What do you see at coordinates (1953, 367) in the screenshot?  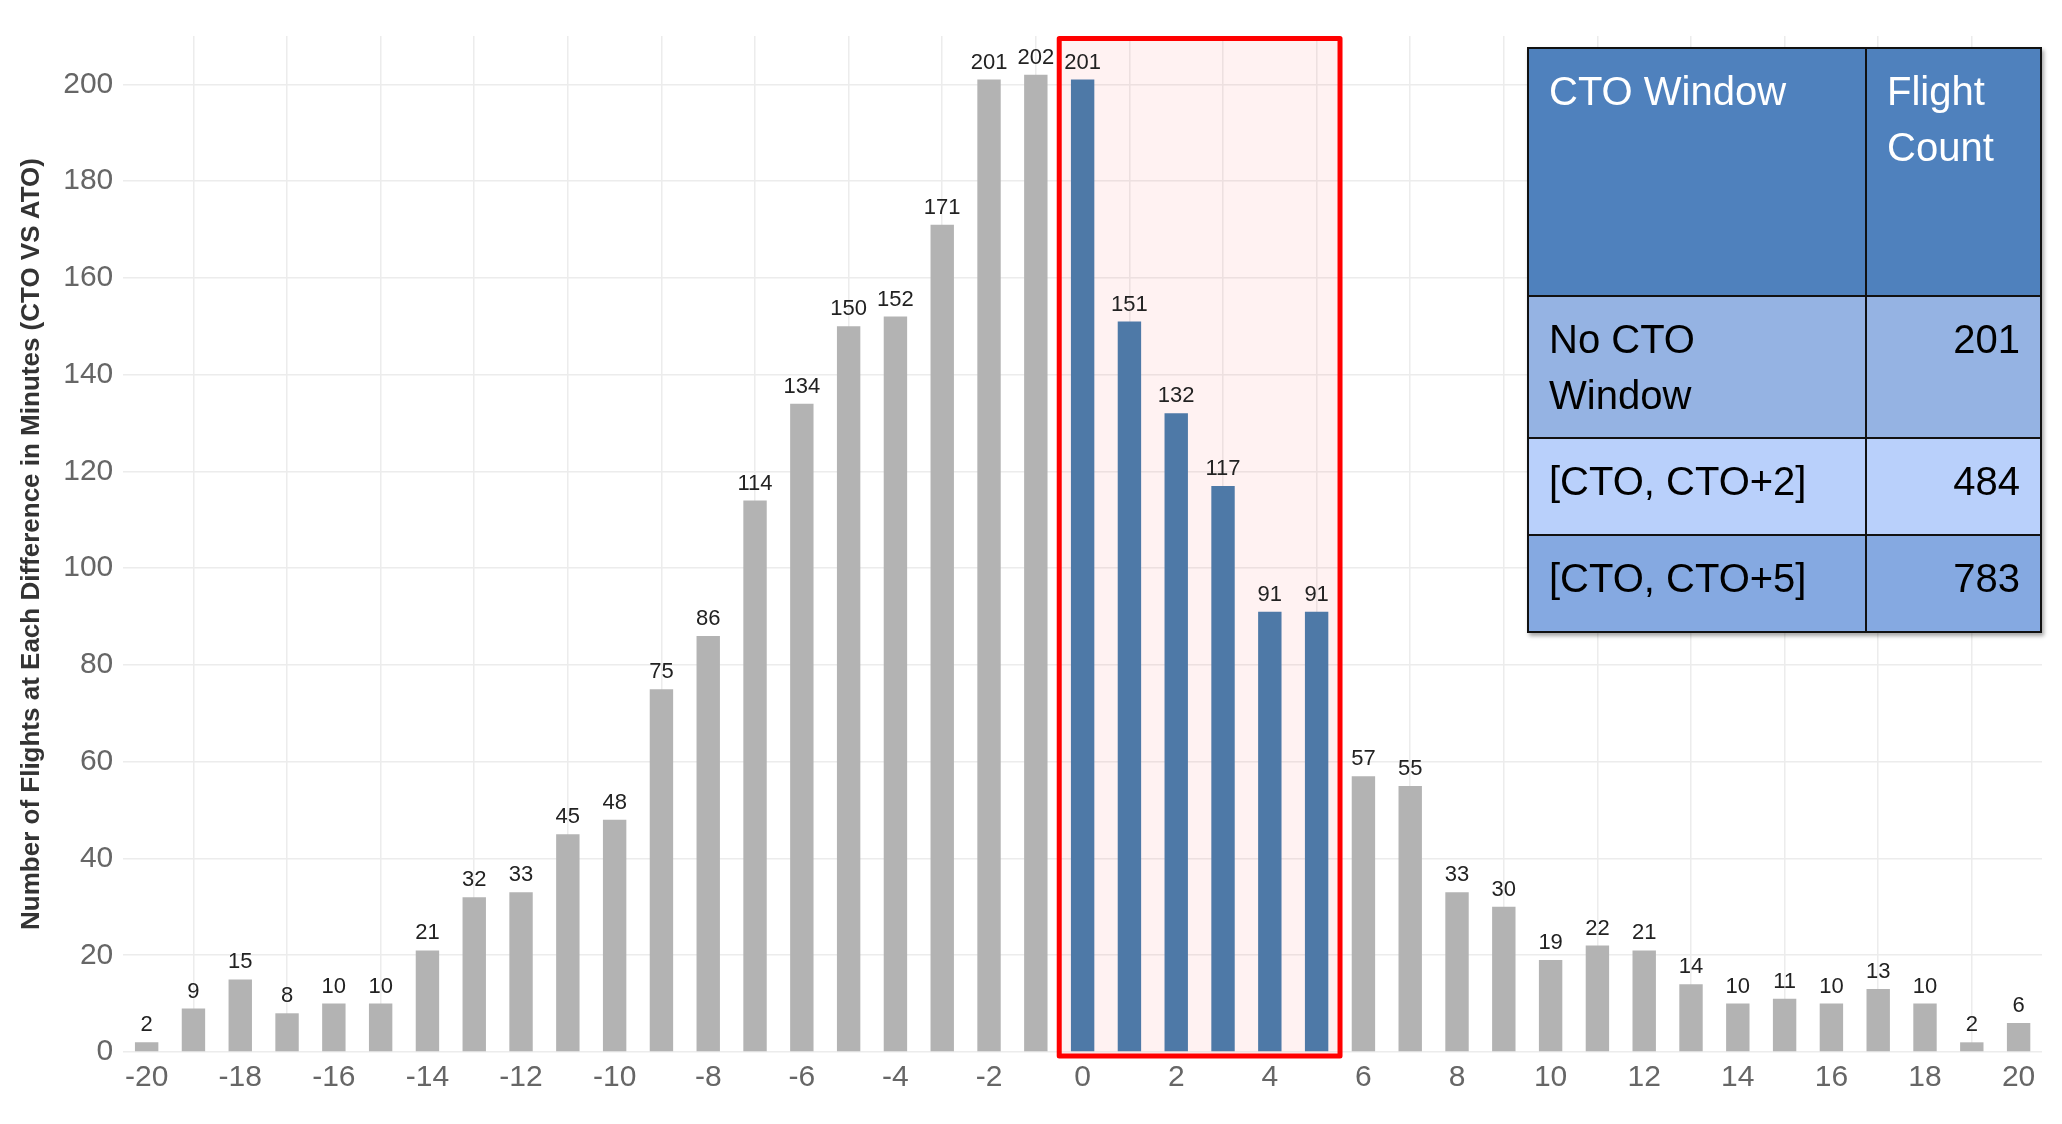 I see `annotation: 201` at bounding box center [1953, 367].